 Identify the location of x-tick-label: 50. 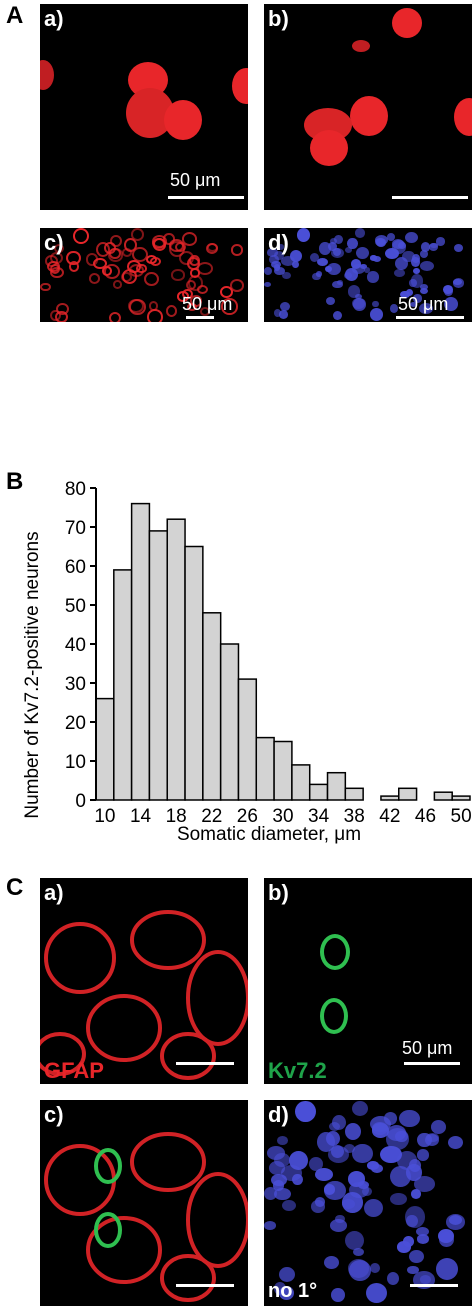
(461, 816).